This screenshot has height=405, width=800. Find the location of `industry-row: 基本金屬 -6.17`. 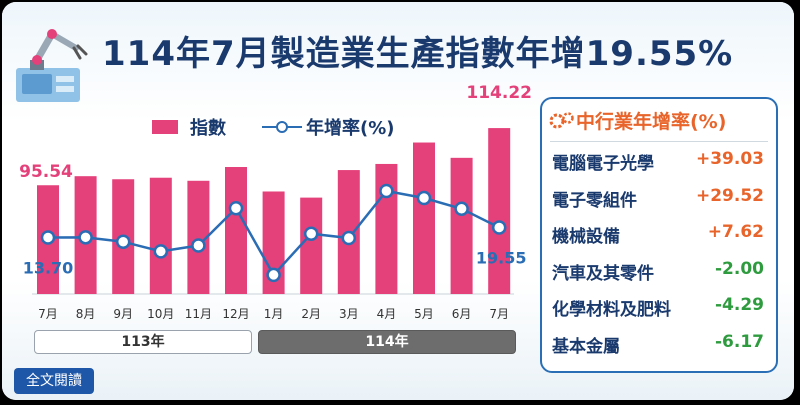

industry-row: 基本金屬 -6.17 is located at coordinates (660, 348).